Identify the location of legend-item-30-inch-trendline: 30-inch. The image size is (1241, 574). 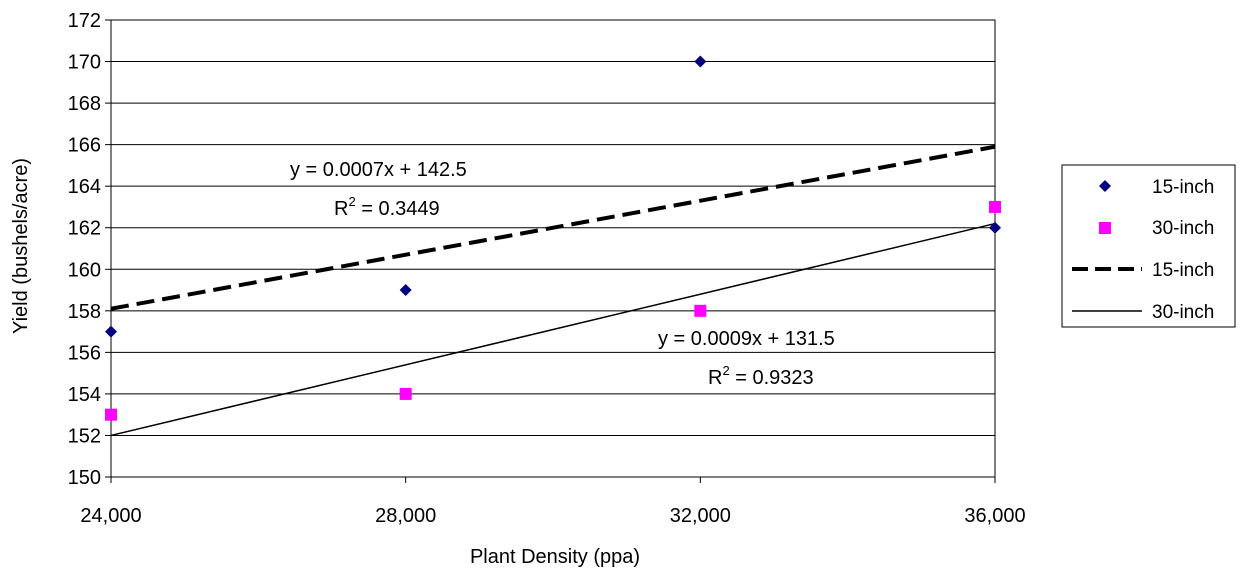
(1143, 312).